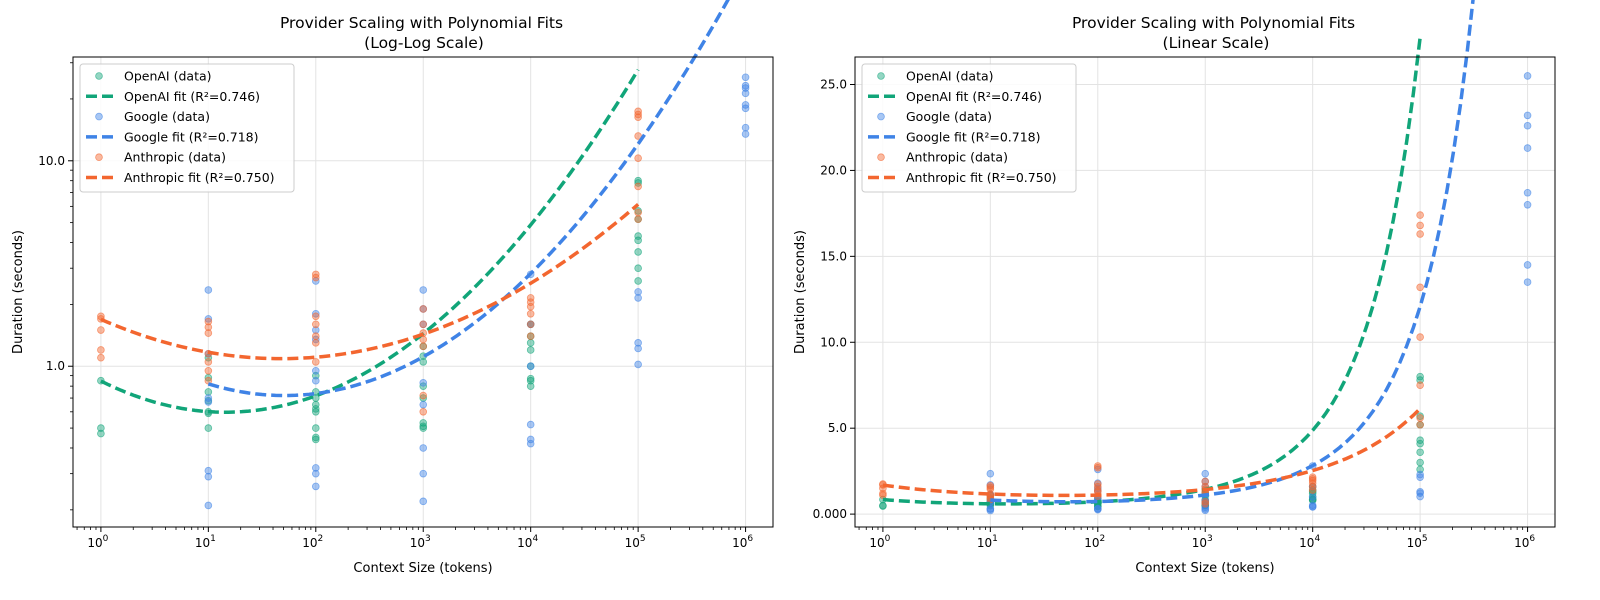 This screenshot has height=600, width=1600. I want to click on x-tick-label: 10⁰, so click(879, 542).